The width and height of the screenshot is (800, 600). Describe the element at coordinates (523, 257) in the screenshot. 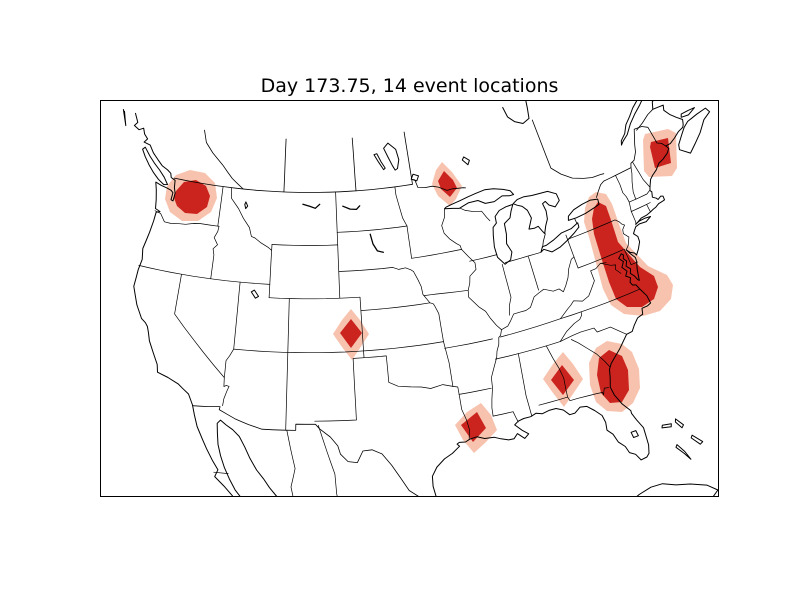

I see `mi-in-oh` at that location.